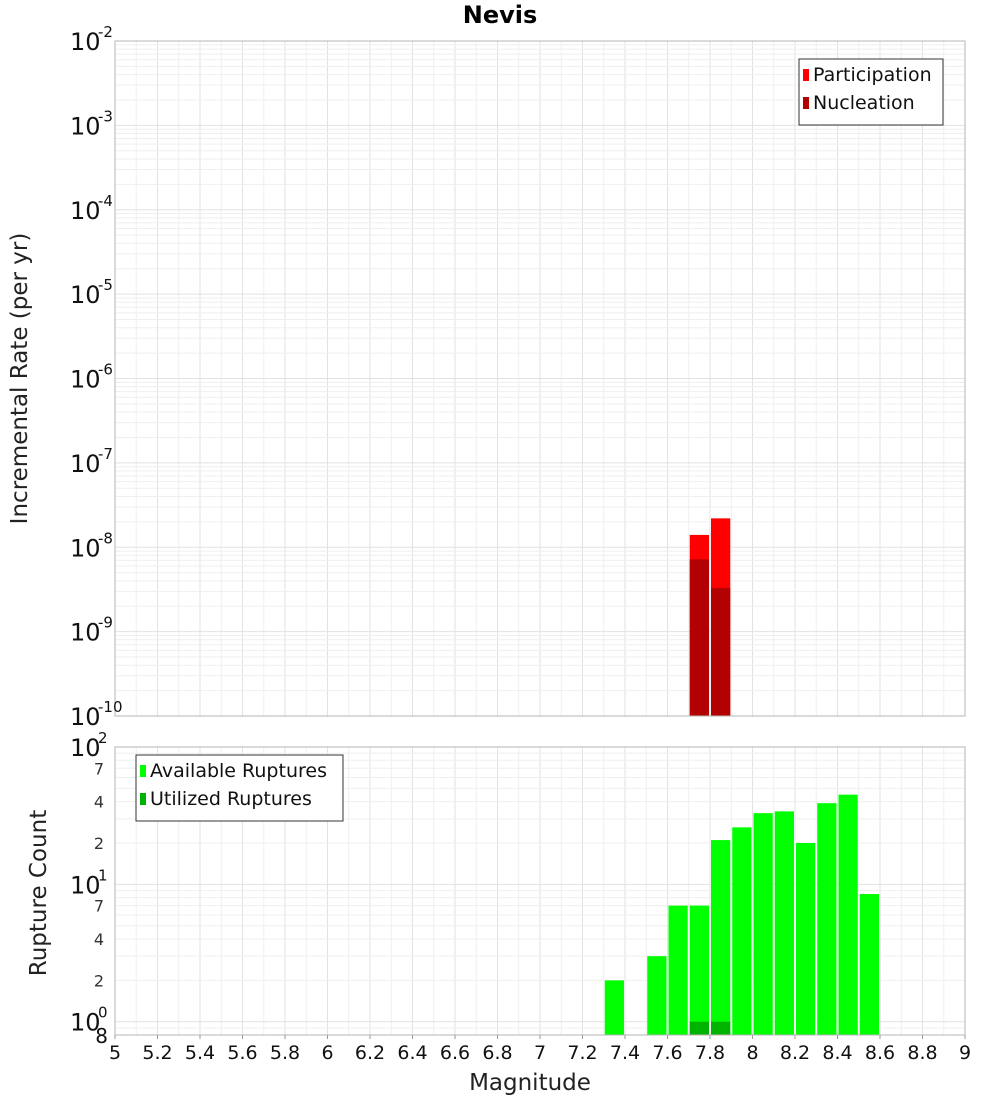 This screenshot has width=1000, height=1100. What do you see at coordinates (837, 1053) in the screenshot?
I see `x-tick-label: 8.4` at bounding box center [837, 1053].